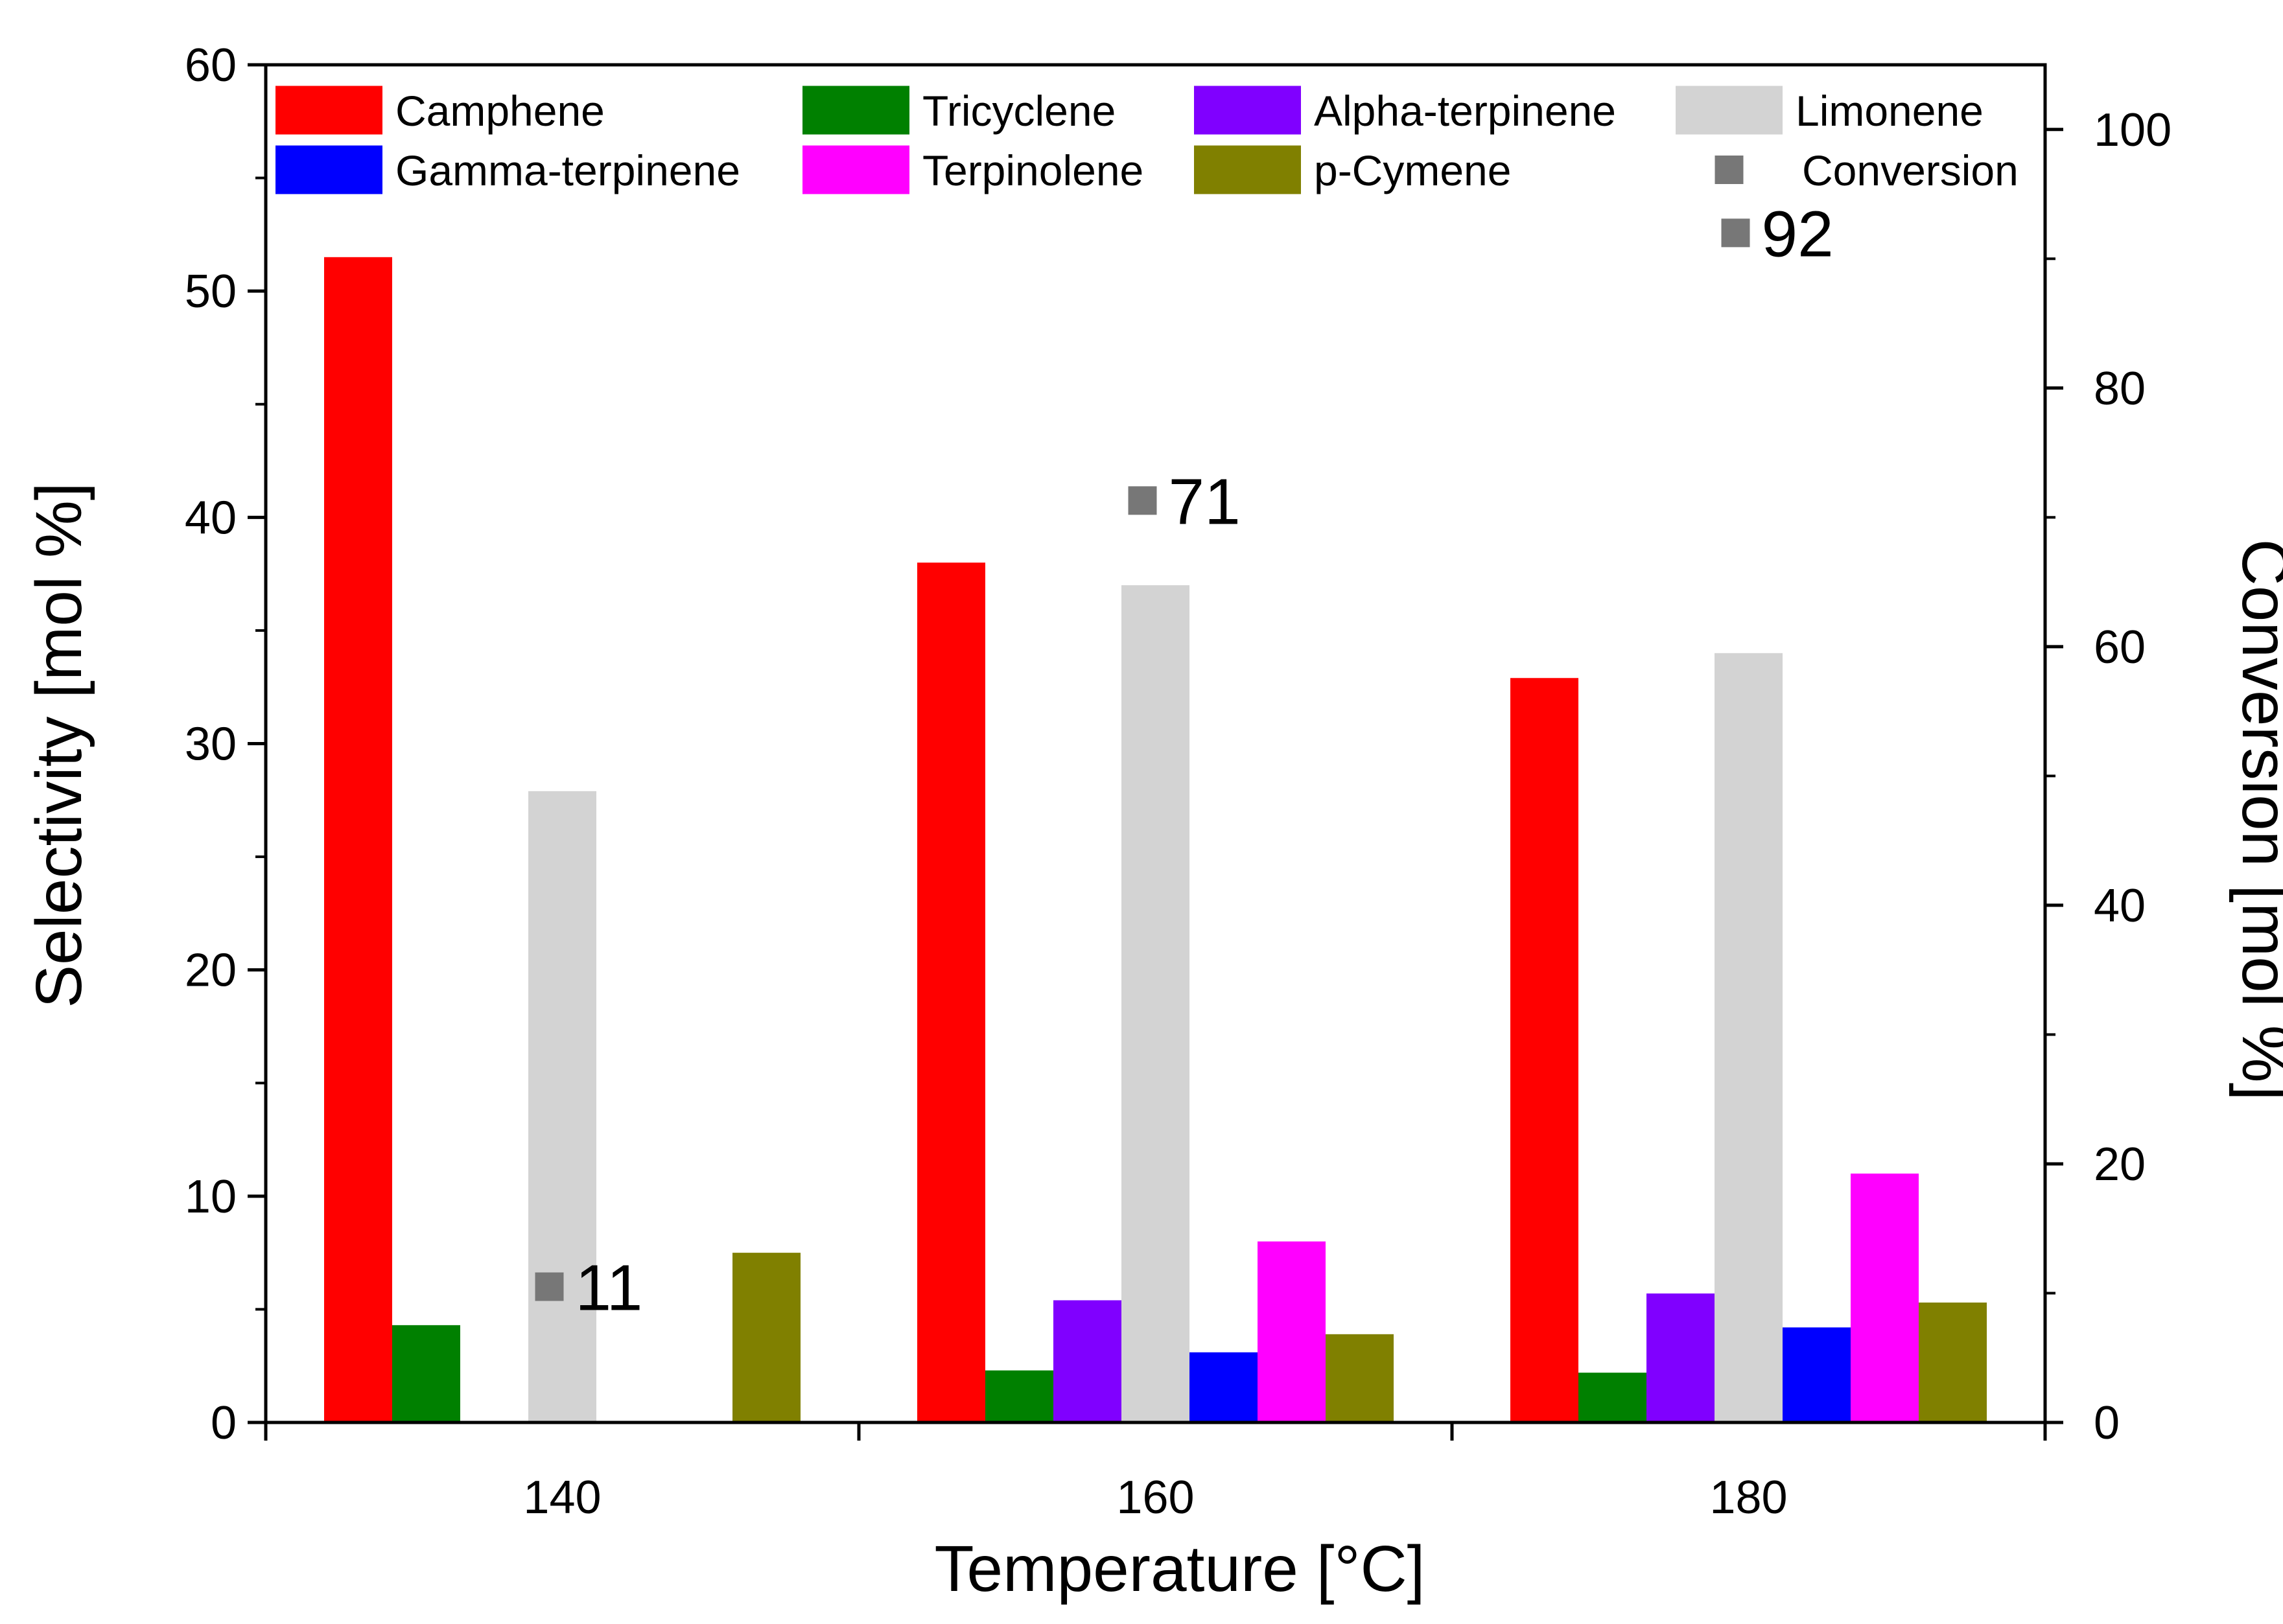  What do you see at coordinates (1413, 170) in the screenshot?
I see `legend-label-p-cymene: p-Cymene` at bounding box center [1413, 170].